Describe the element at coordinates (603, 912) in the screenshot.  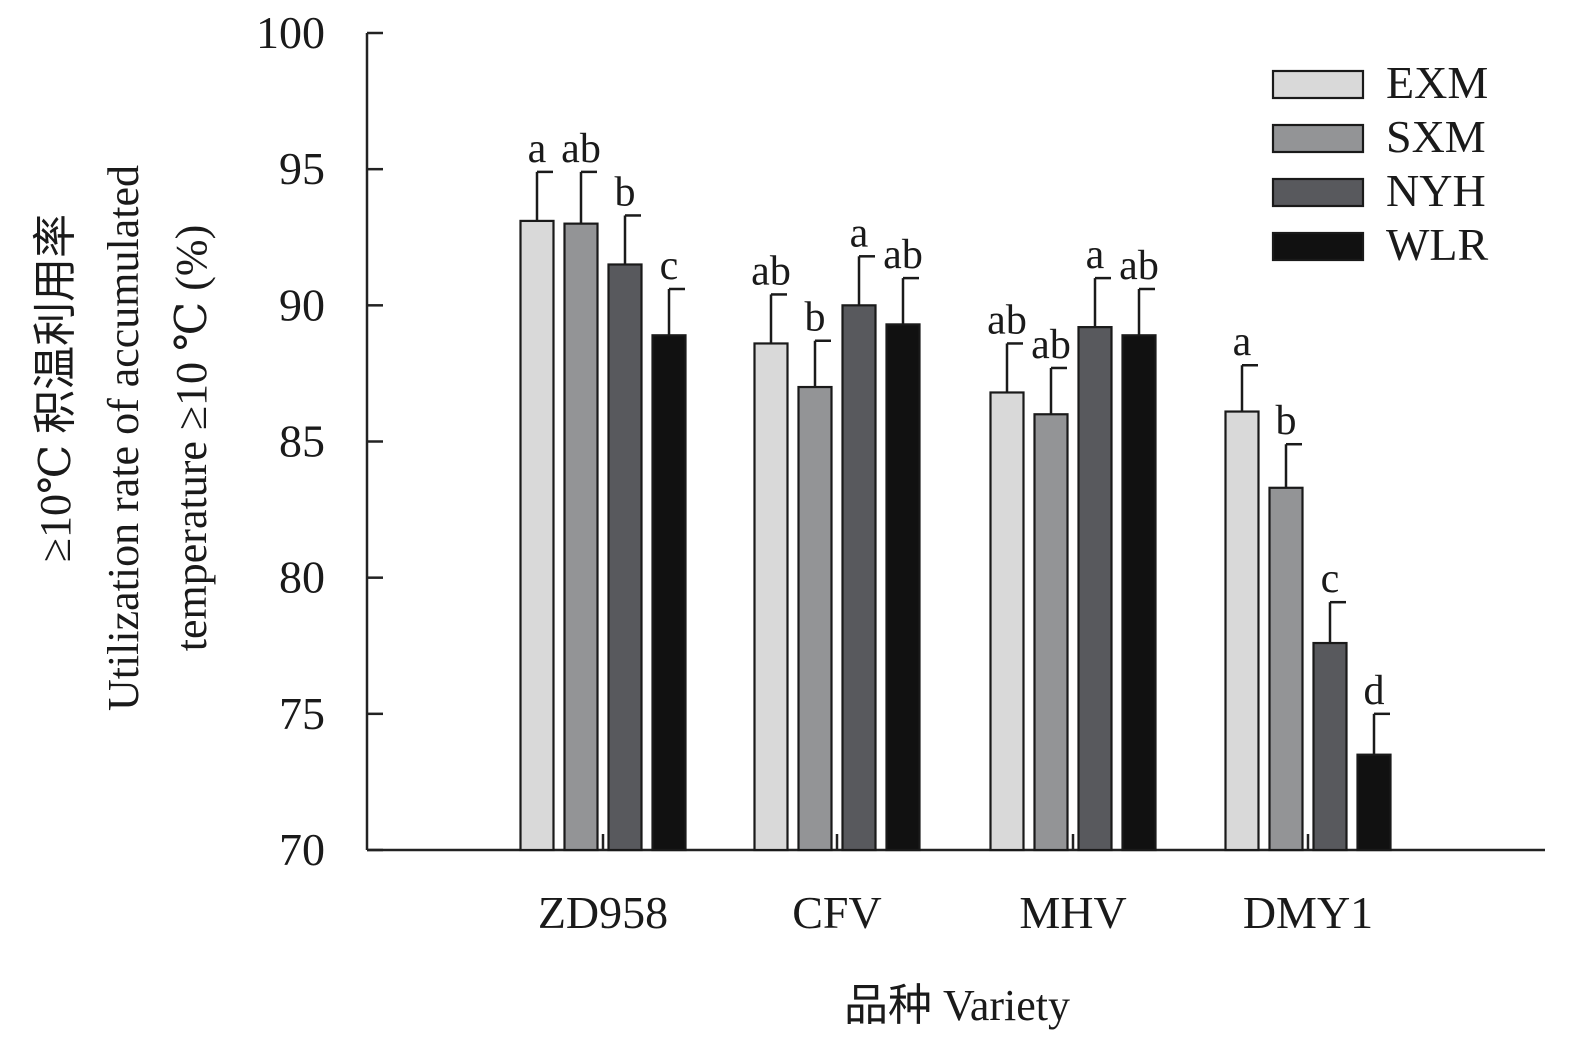
I see `x-tick-label: ZD958` at that location.